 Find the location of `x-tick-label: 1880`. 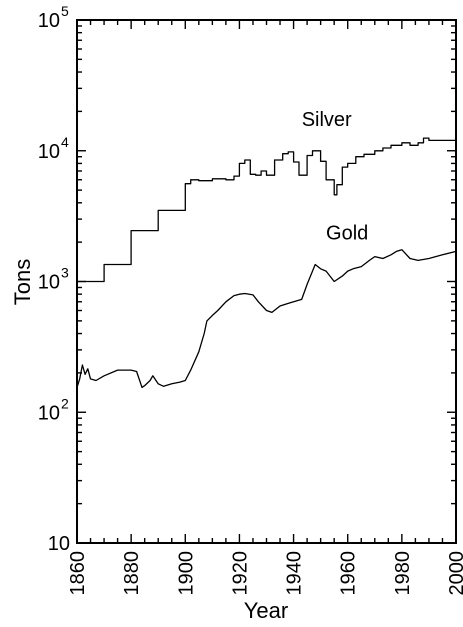

x-tick-label: 1880 is located at coordinates (132, 573).